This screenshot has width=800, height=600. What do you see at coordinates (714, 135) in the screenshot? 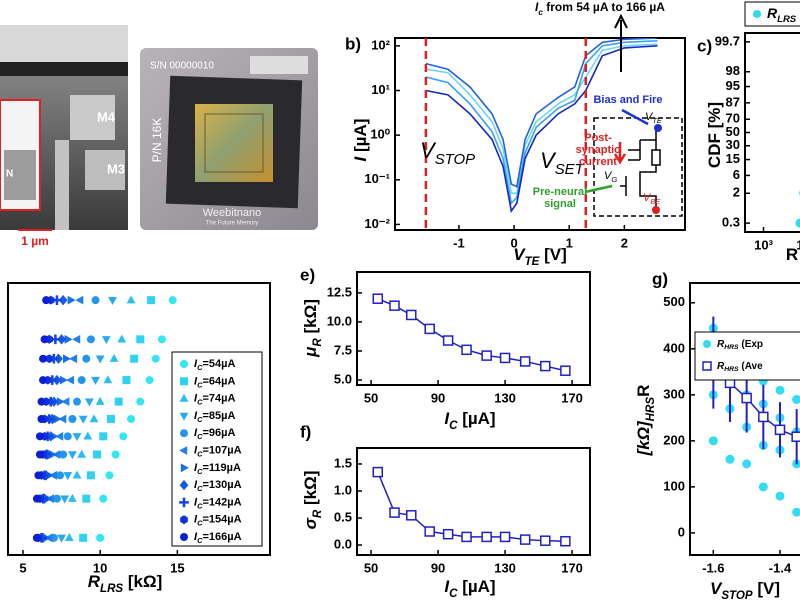
I see `y-axis-label-part: CDF [%]` at bounding box center [714, 135].